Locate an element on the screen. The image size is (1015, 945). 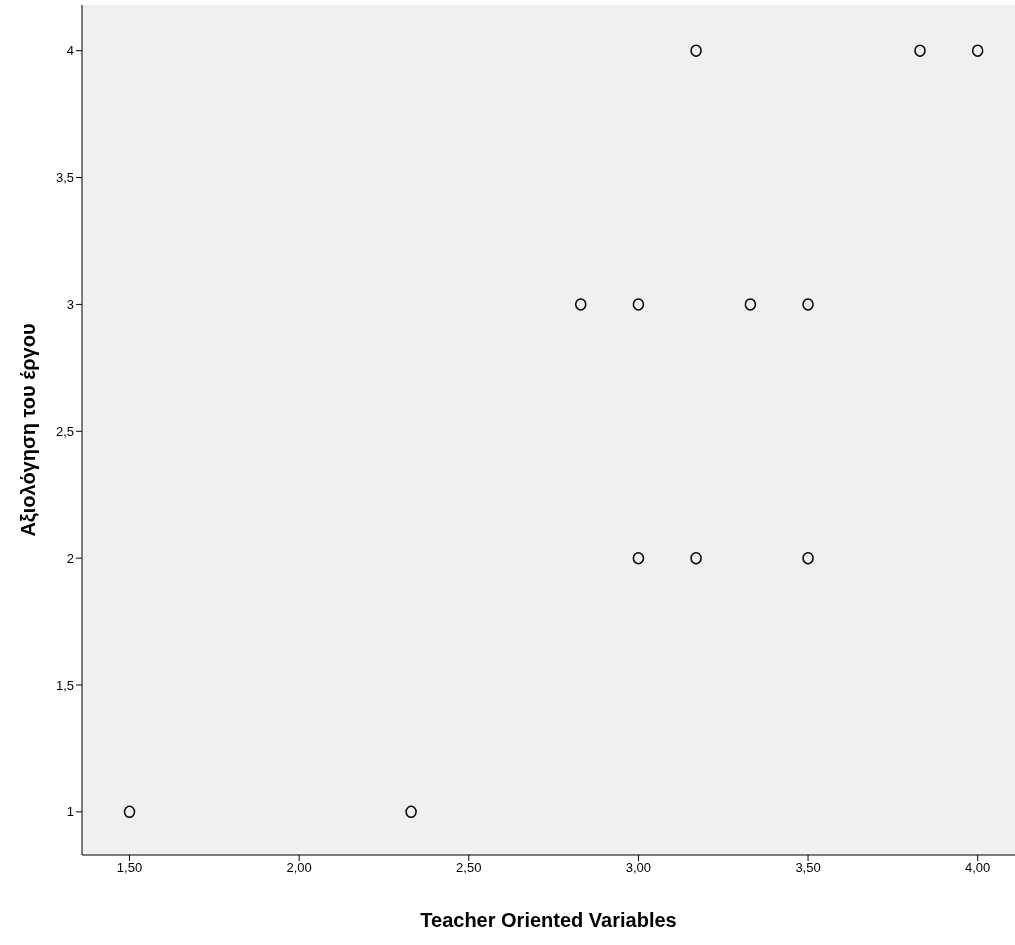
x-tick-label: 3,00 is located at coordinates (638, 868).